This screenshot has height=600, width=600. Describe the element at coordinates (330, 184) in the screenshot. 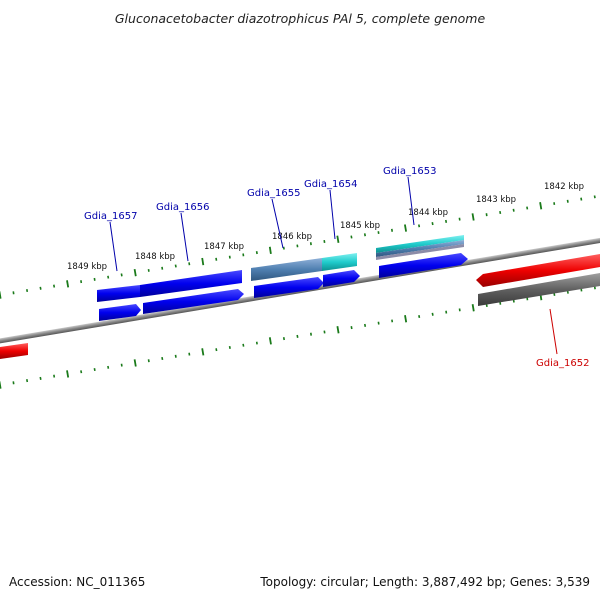

I see `gene-label-gdia-1654: Gdia_1654` at that location.